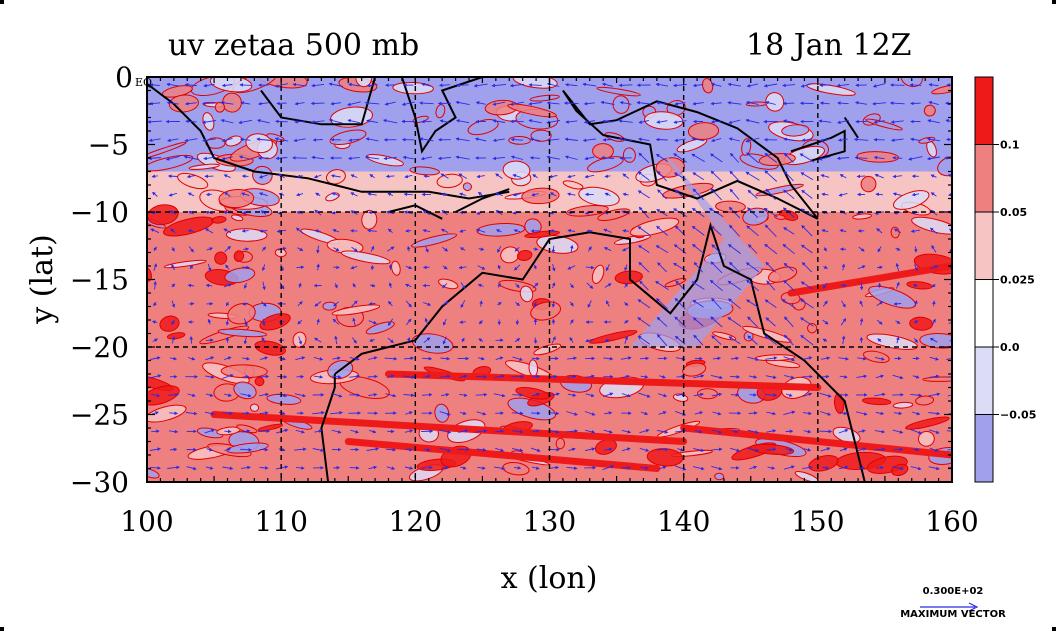  What do you see at coordinates (42, 279) in the screenshot?
I see `y-axis-label: y (lat)` at bounding box center [42, 279].